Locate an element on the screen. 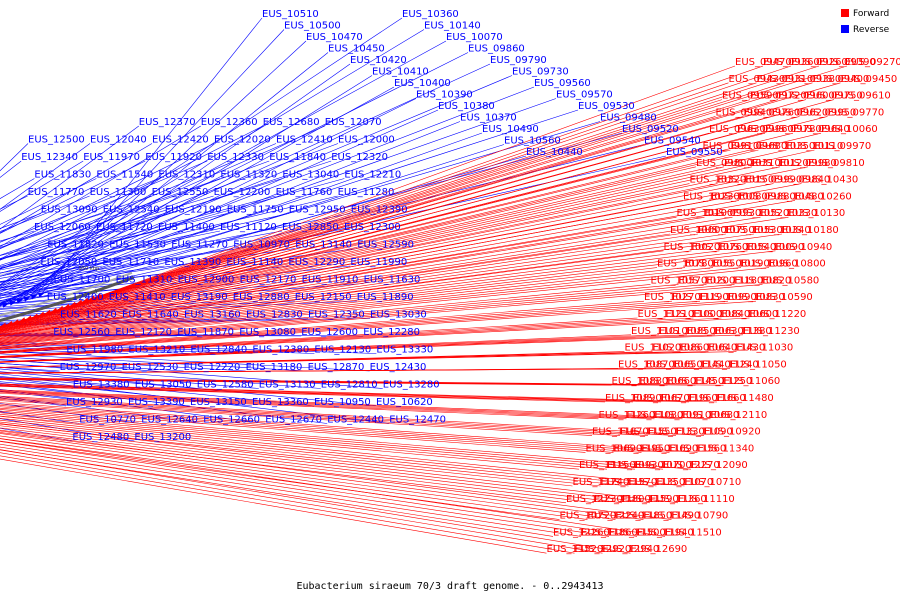  forward-gene-label: EUS_10930 is located at coordinates (635, 465).